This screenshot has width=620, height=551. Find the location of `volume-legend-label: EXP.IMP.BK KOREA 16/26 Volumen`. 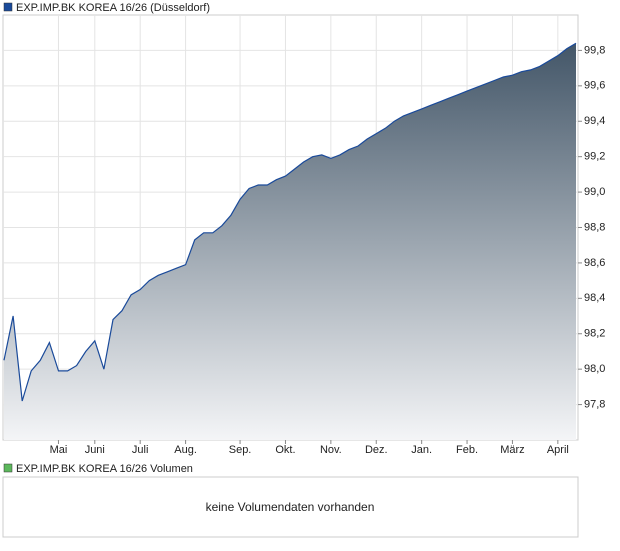

volume-legend-label: EXP.IMP.BK KOREA 16/26 Volumen is located at coordinates (104, 469).